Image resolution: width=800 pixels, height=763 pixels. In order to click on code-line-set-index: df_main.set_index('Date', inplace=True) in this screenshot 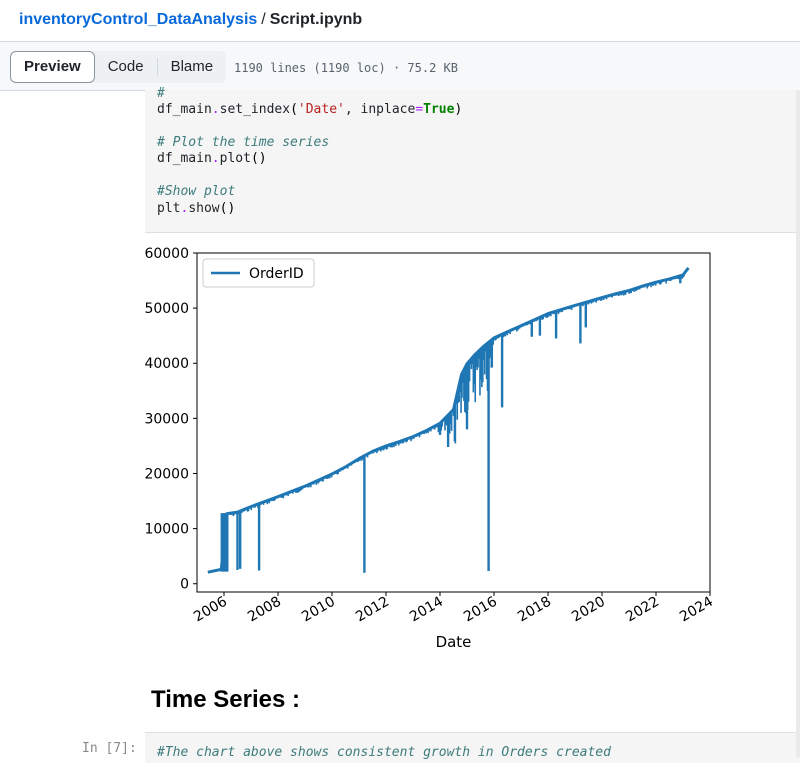, I will do `click(310, 109)`.